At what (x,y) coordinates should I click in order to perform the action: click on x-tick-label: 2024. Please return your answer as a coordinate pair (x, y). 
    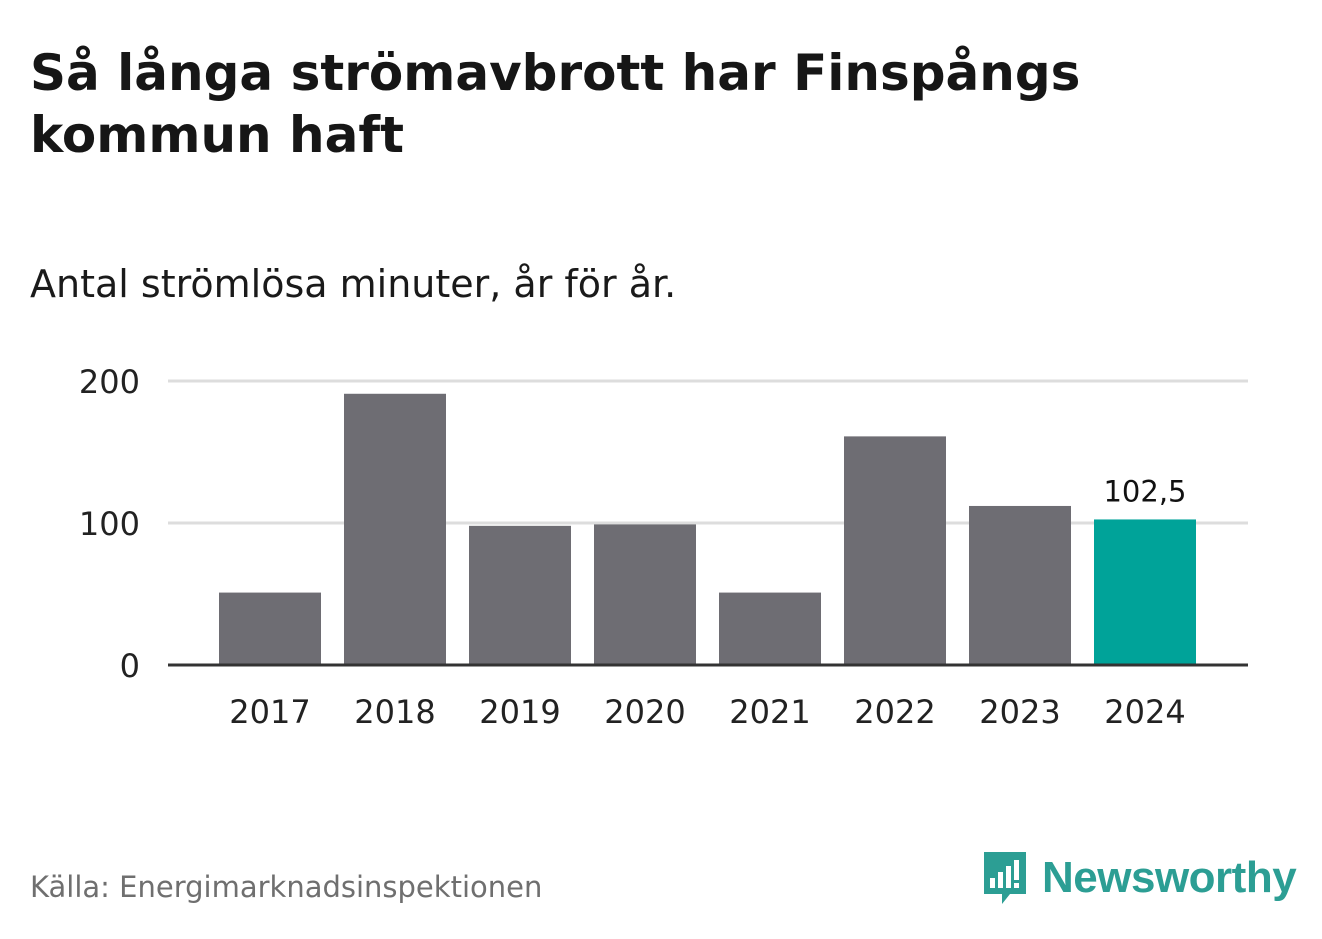
    Looking at the image, I should click on (1144, 712).